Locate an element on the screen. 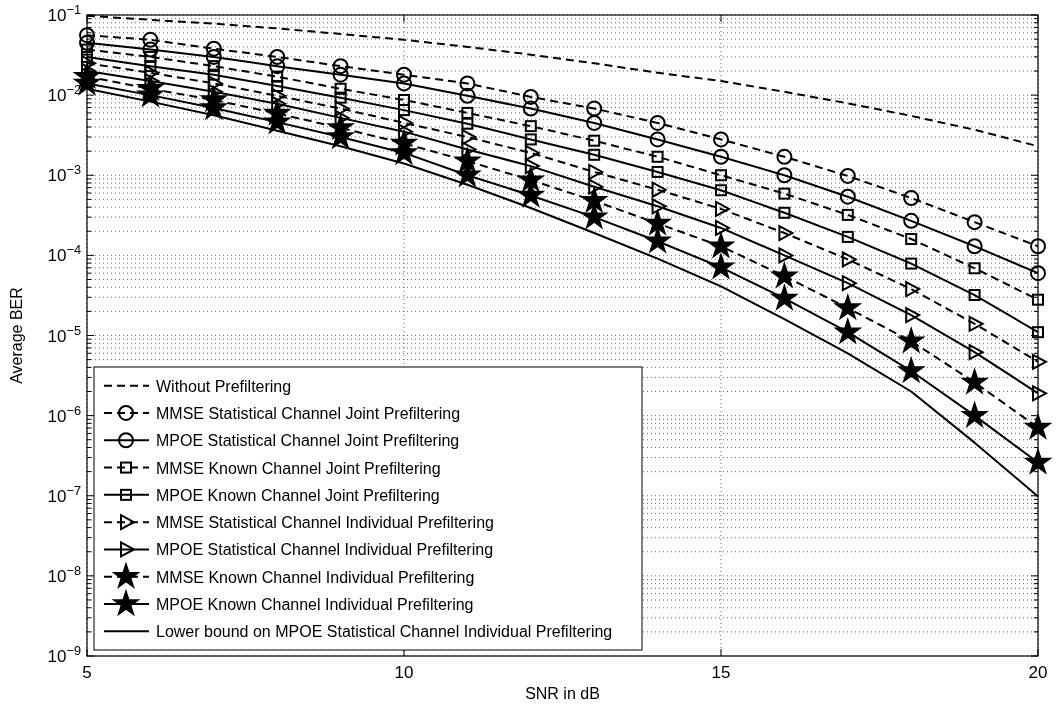 The width and height of the screenshot is (1058, 720). y-tick-label: 10$^{−6}$ is located at coordinates (64, 414).